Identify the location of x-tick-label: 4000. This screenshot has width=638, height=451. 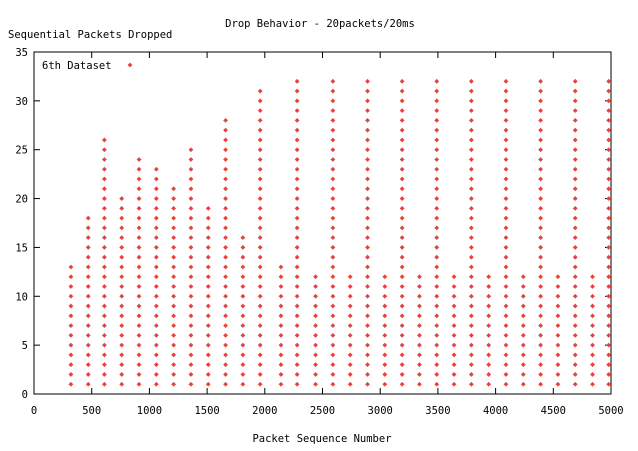
(495, 411).